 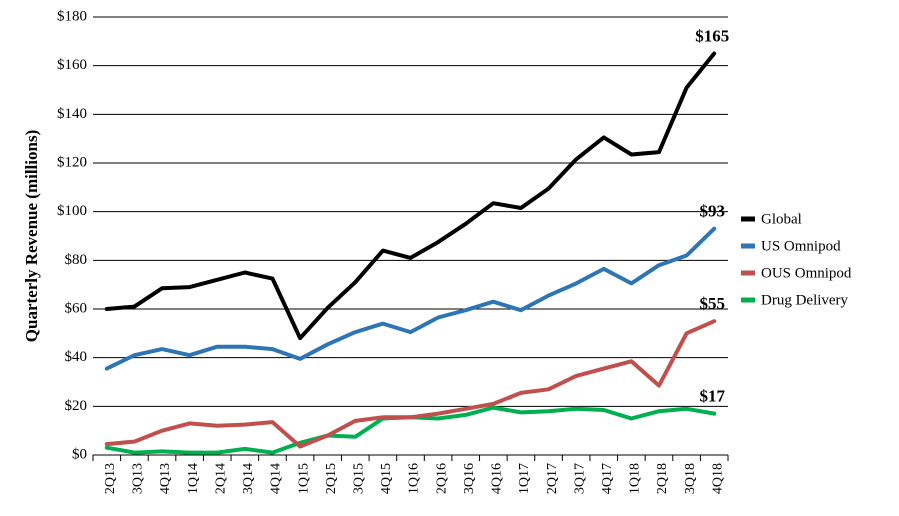 What do you see at coordinates (72, 65) in the screenshot?
I see `y-tick-label: $160` at bounding box center [72, 65].